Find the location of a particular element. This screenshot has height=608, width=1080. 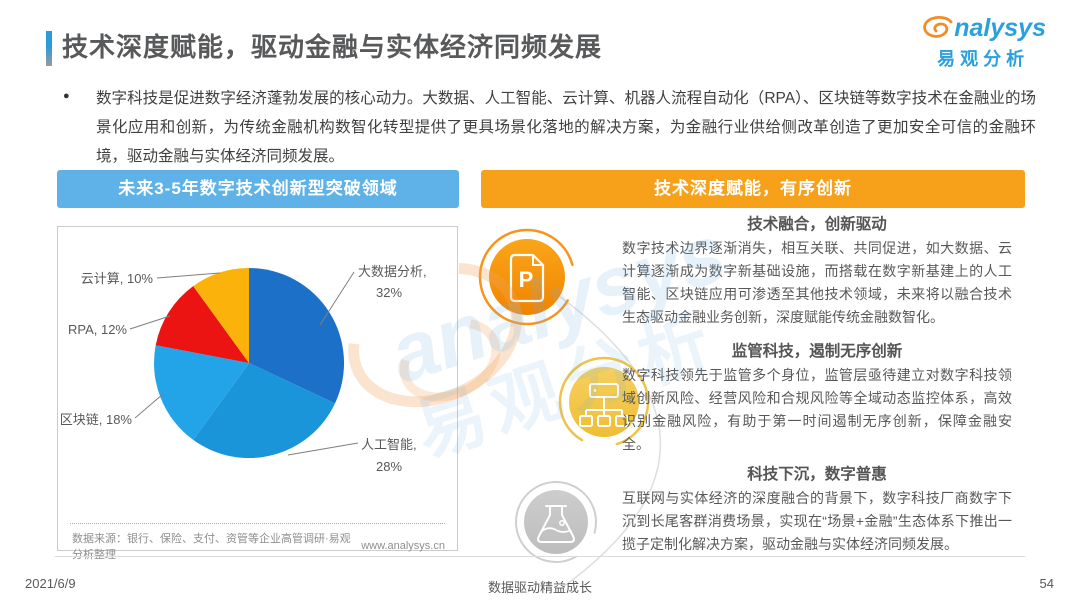

leader-line-cloud is located at coordinates (188, 275).